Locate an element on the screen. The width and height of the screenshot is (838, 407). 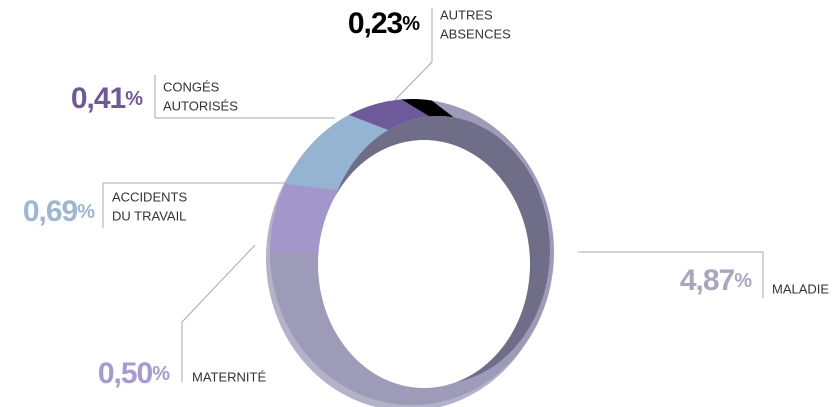
category-label: MATERNITÉ is located at coordinates (229, 376).